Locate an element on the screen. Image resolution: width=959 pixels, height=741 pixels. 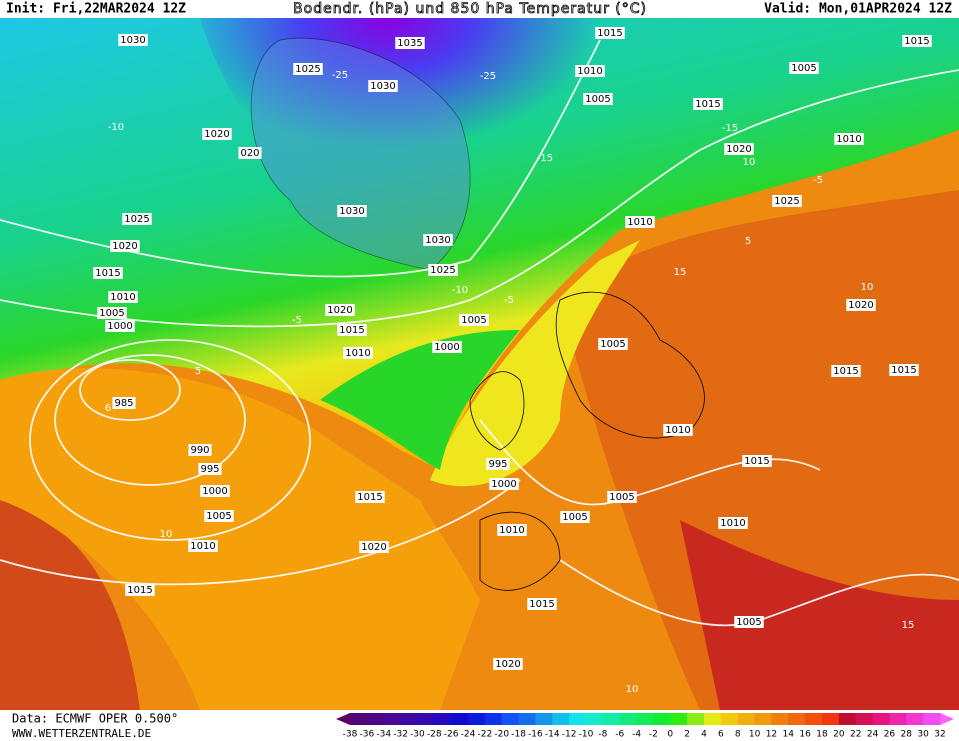
website: WWW.WETTERZENTRALE.DE is located at coordinates (81, 733).